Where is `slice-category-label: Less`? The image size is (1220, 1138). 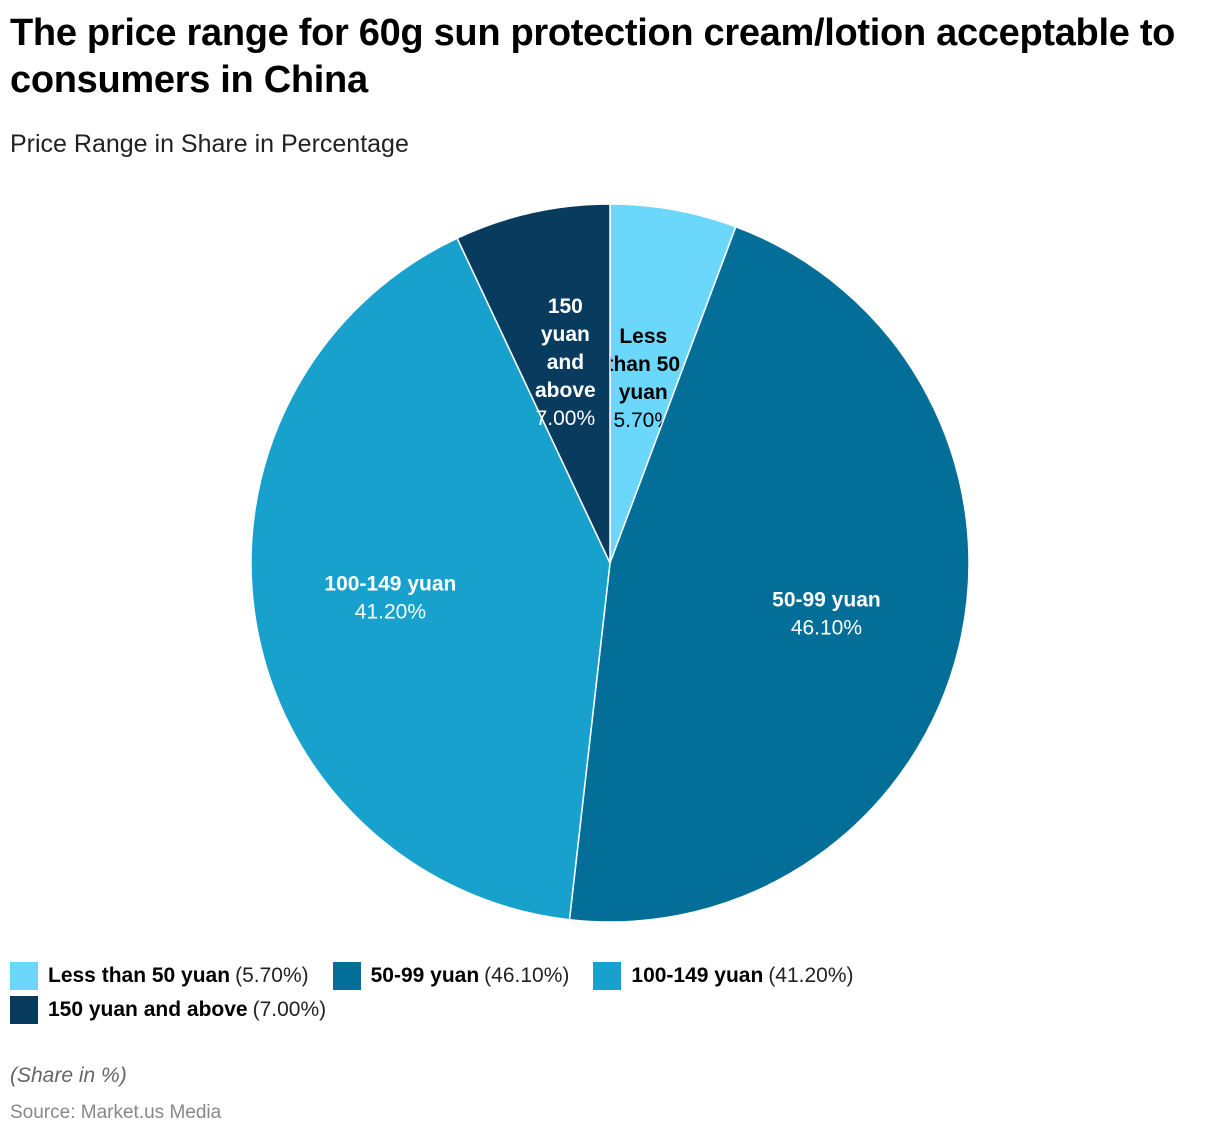
slice-category-label: Less is located at coordinates (643, 336).